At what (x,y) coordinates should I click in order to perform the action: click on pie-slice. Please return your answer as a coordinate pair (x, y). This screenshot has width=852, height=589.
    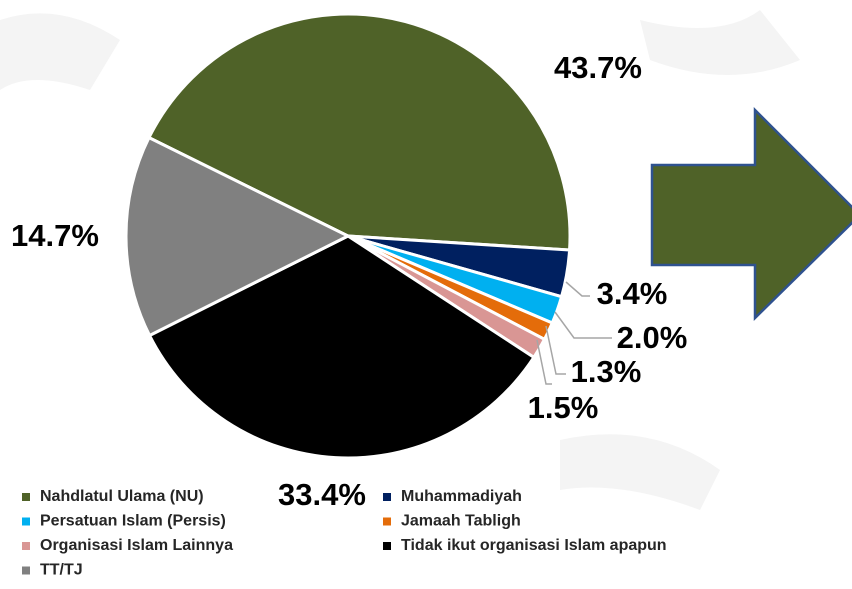
    Looking at the image, I should click on (238, 236).